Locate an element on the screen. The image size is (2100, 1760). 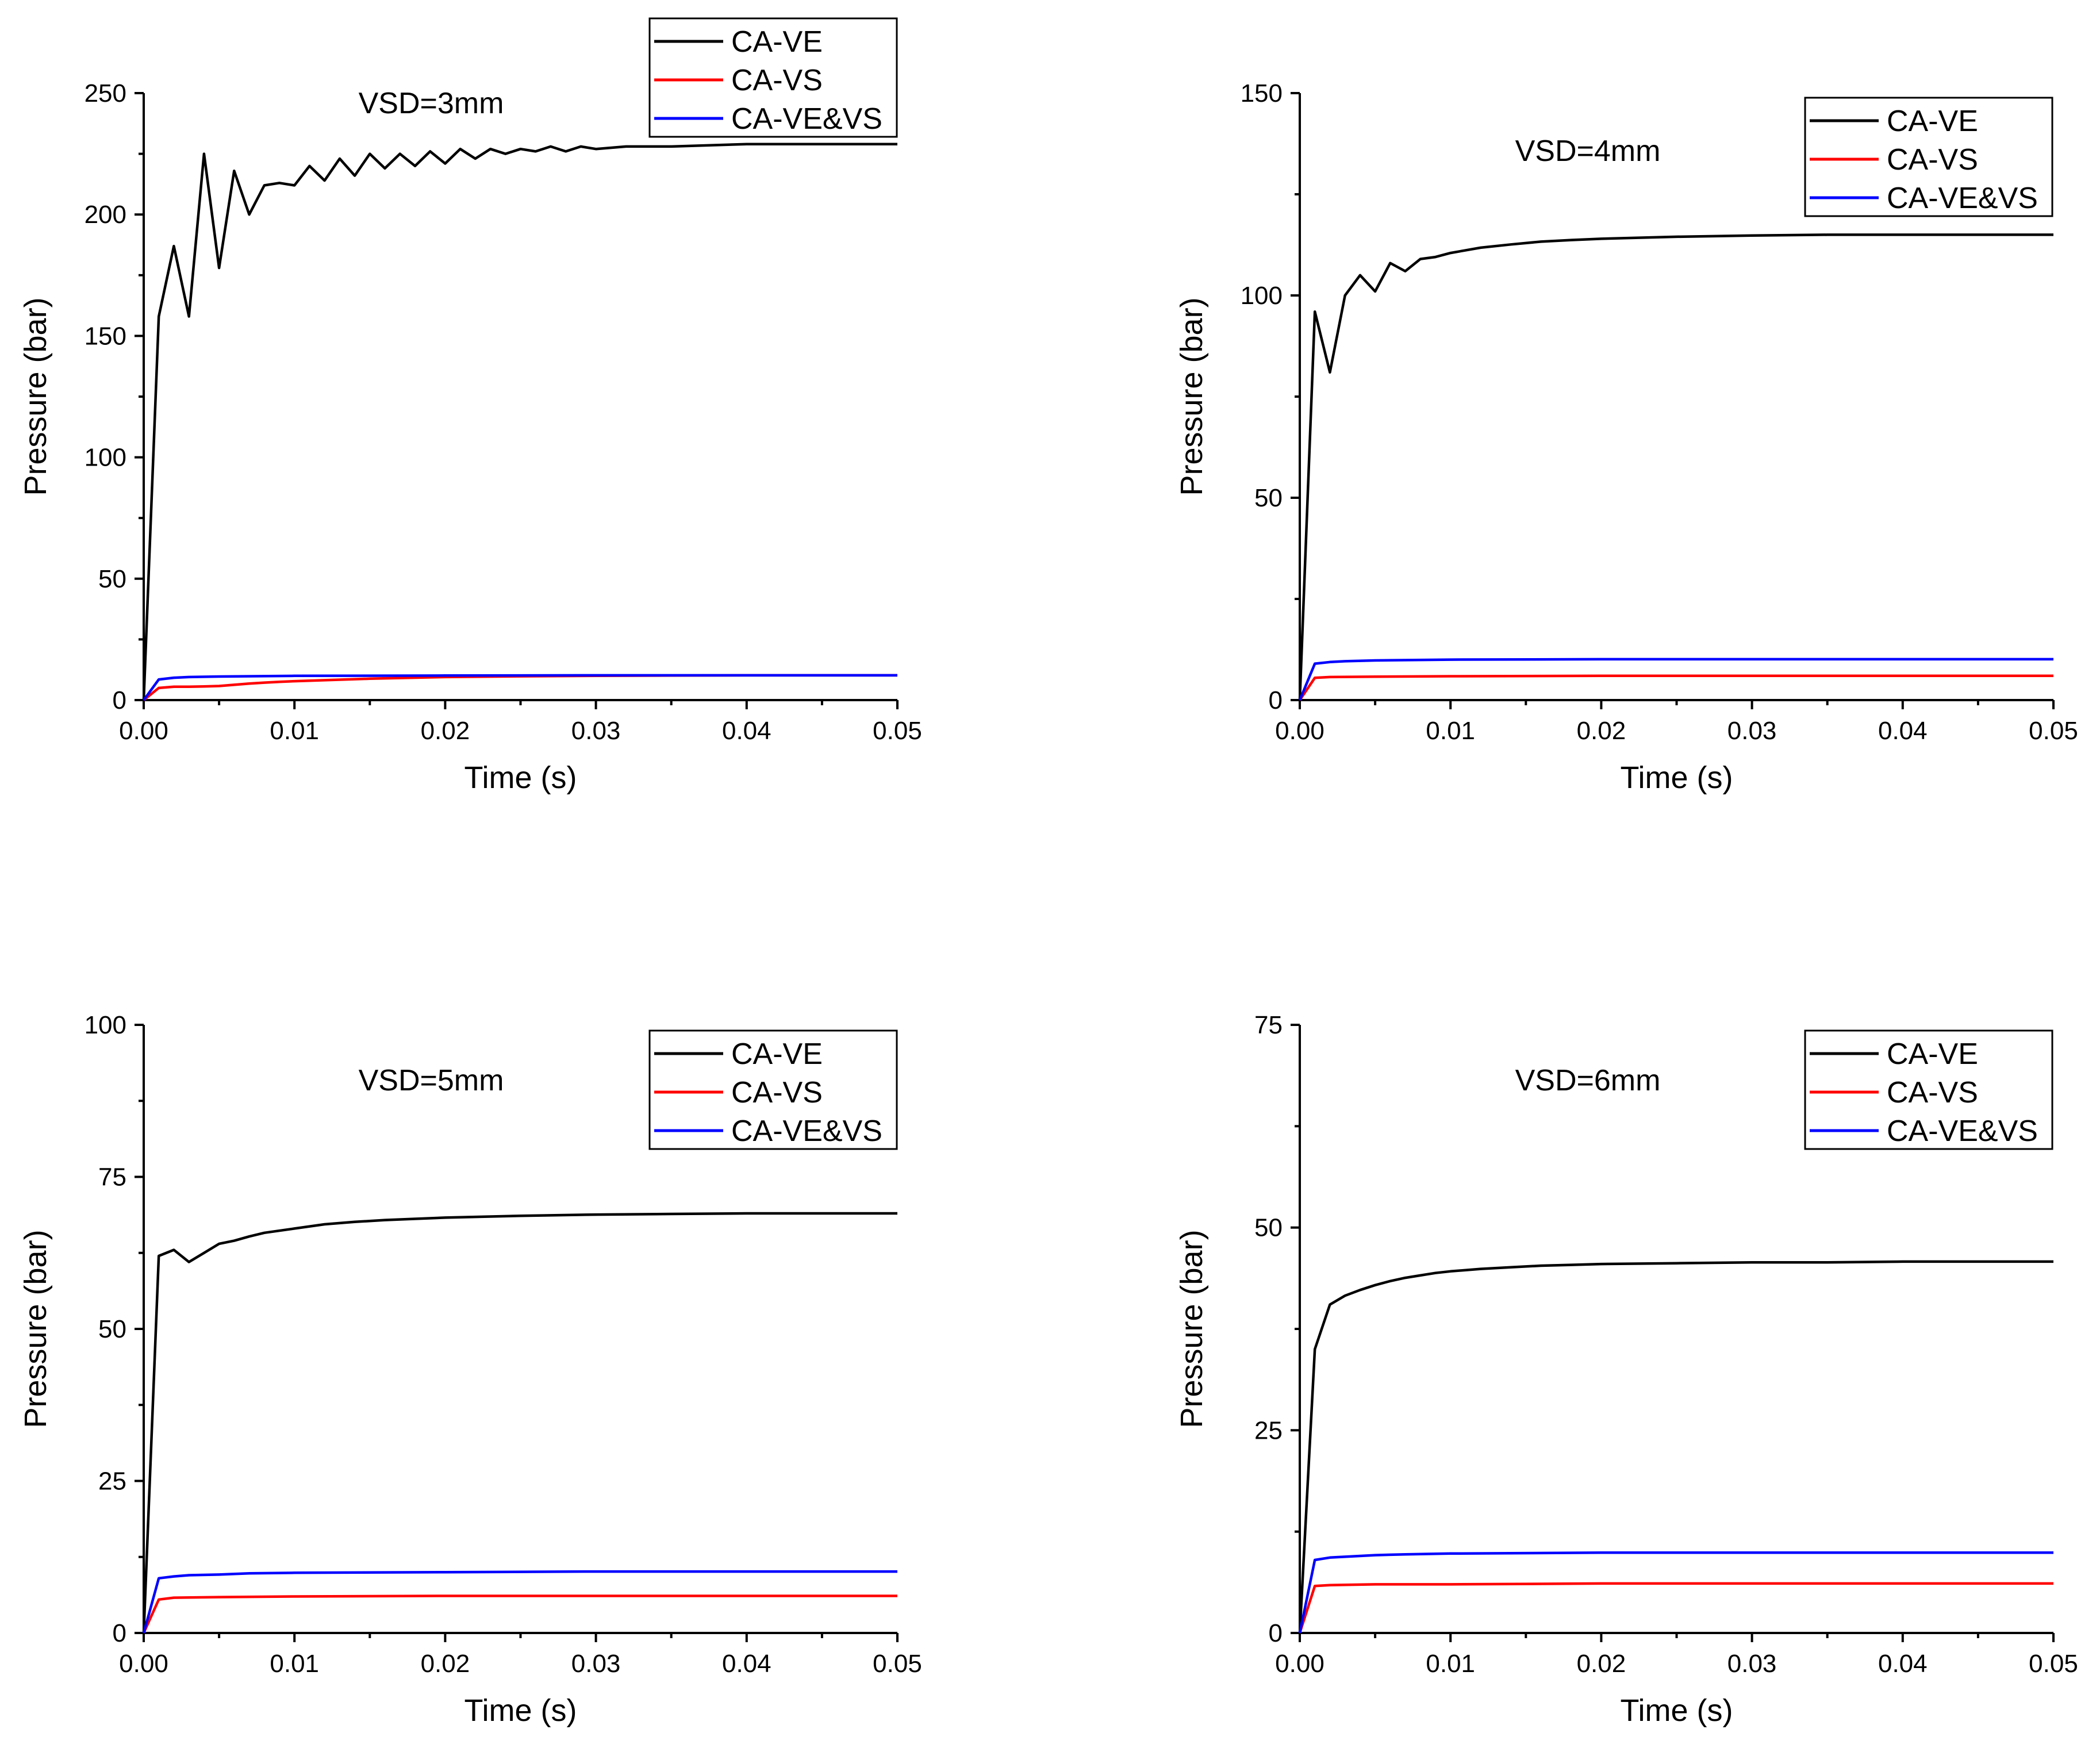
vsd-annotation: VSD=5mm is located at coordinates (431, 1080).